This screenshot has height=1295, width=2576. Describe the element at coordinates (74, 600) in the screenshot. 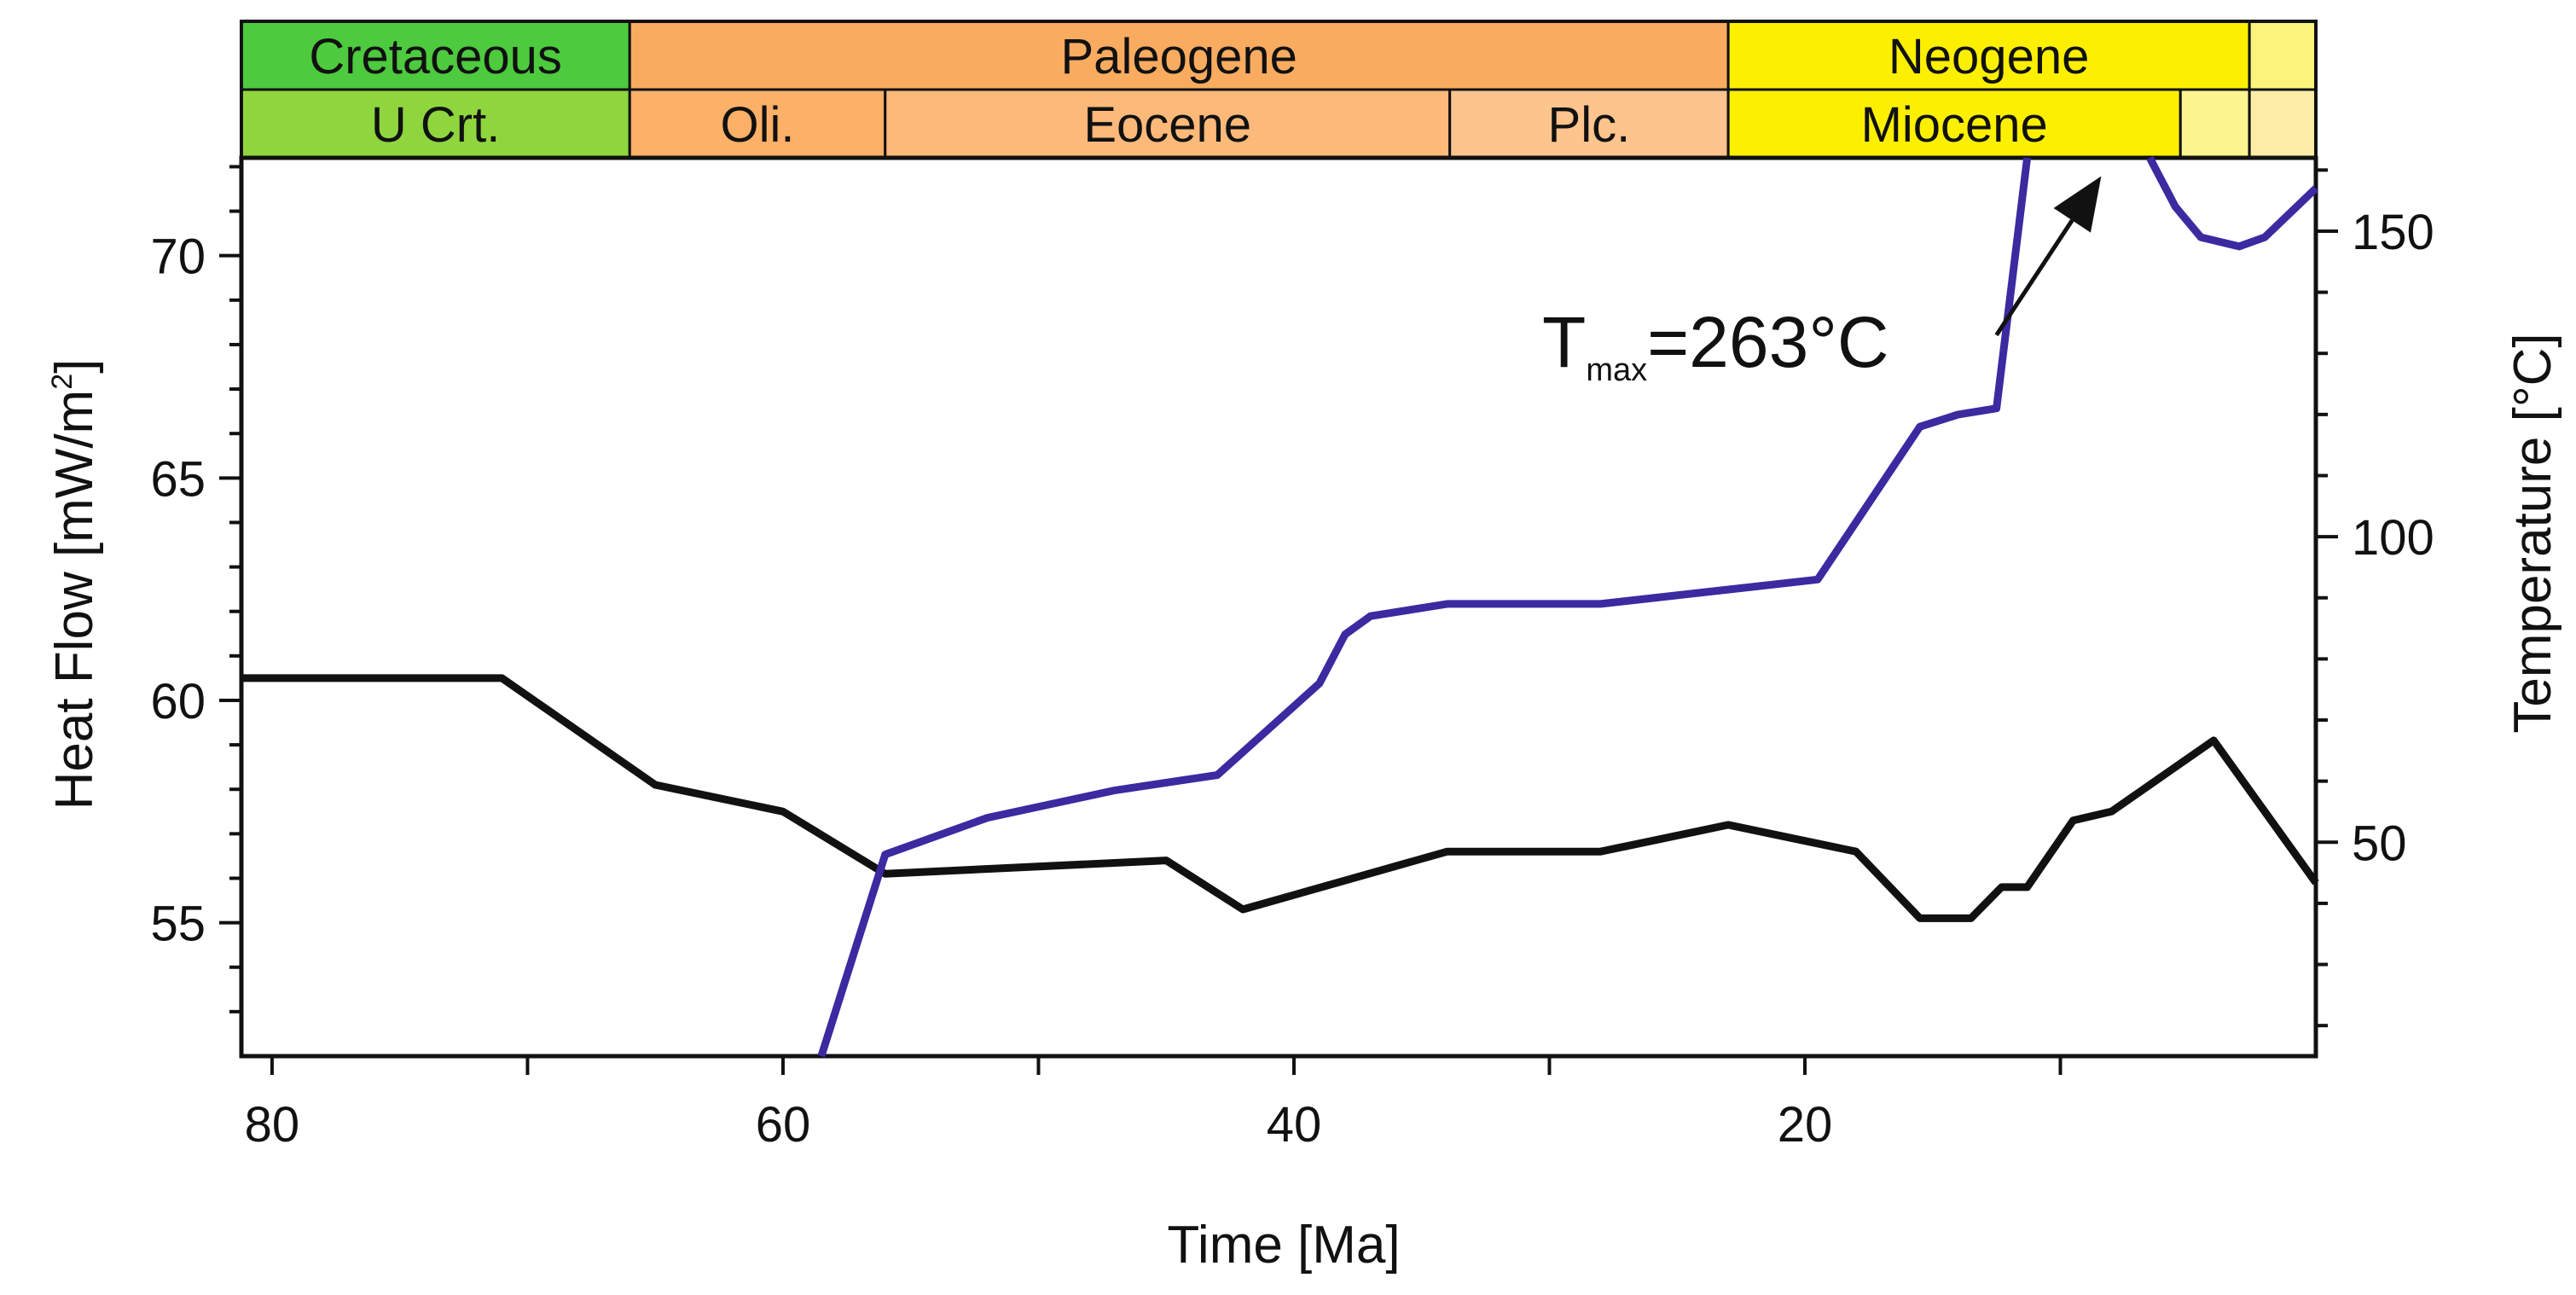

I see `y-left-label-main: Heat Flow [mW/m` at that location.